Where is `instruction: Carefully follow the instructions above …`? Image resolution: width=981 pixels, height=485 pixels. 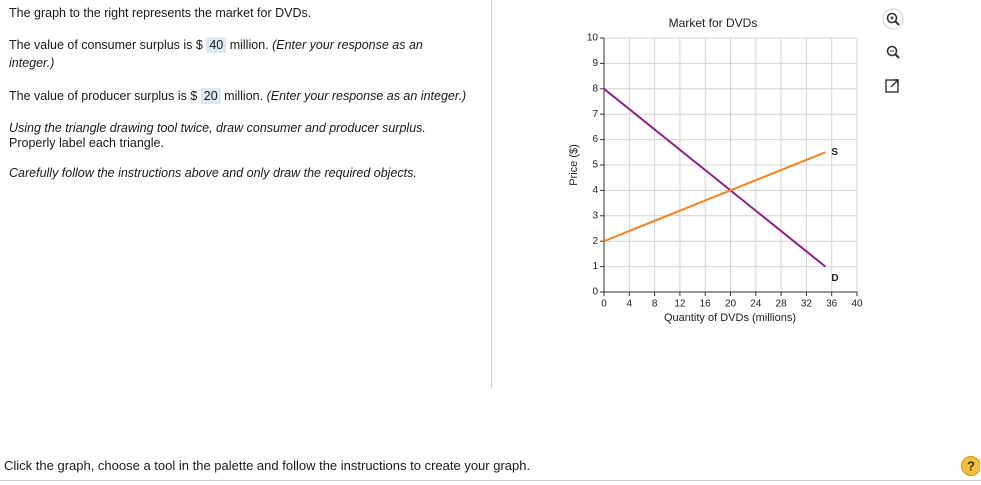 instruction: Carefully follow the instructions above … is located at coordinates (213, 173).